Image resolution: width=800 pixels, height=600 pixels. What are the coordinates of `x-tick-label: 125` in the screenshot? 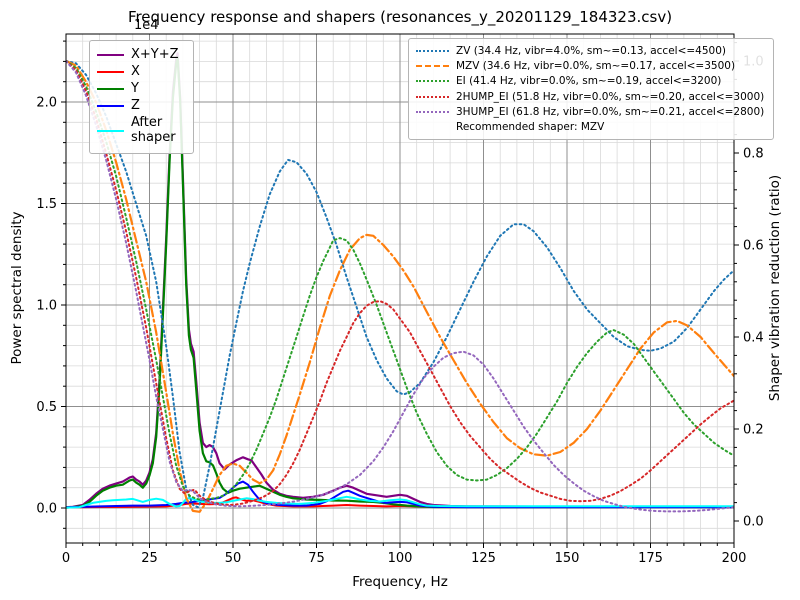 It's located at (483, 558).